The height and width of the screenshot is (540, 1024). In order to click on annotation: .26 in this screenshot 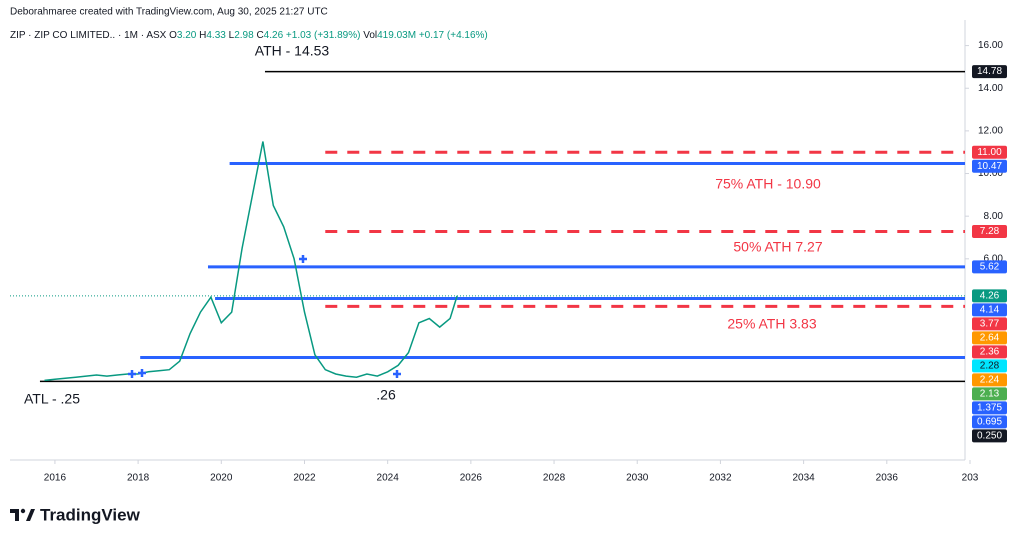, I will do `click(386, 395)`.